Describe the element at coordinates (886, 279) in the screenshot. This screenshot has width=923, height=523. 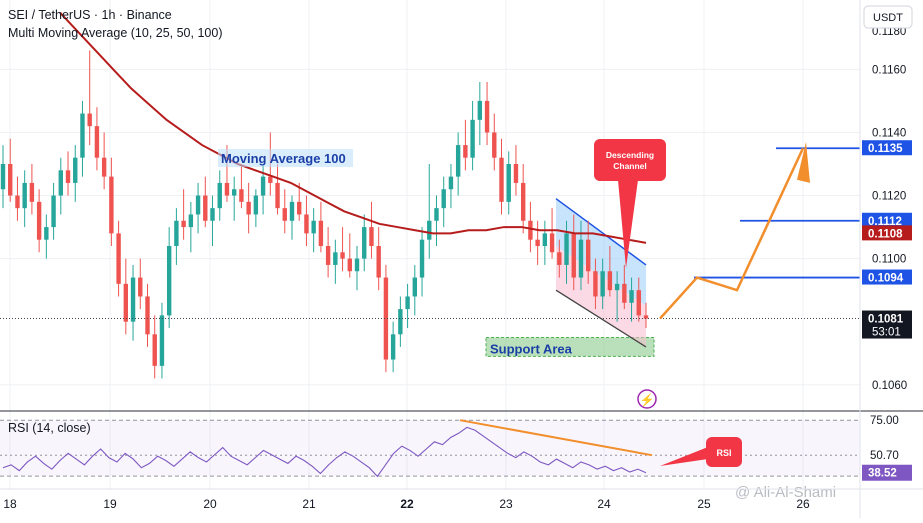
I see `price-tag-label: 0.1094` at that location.